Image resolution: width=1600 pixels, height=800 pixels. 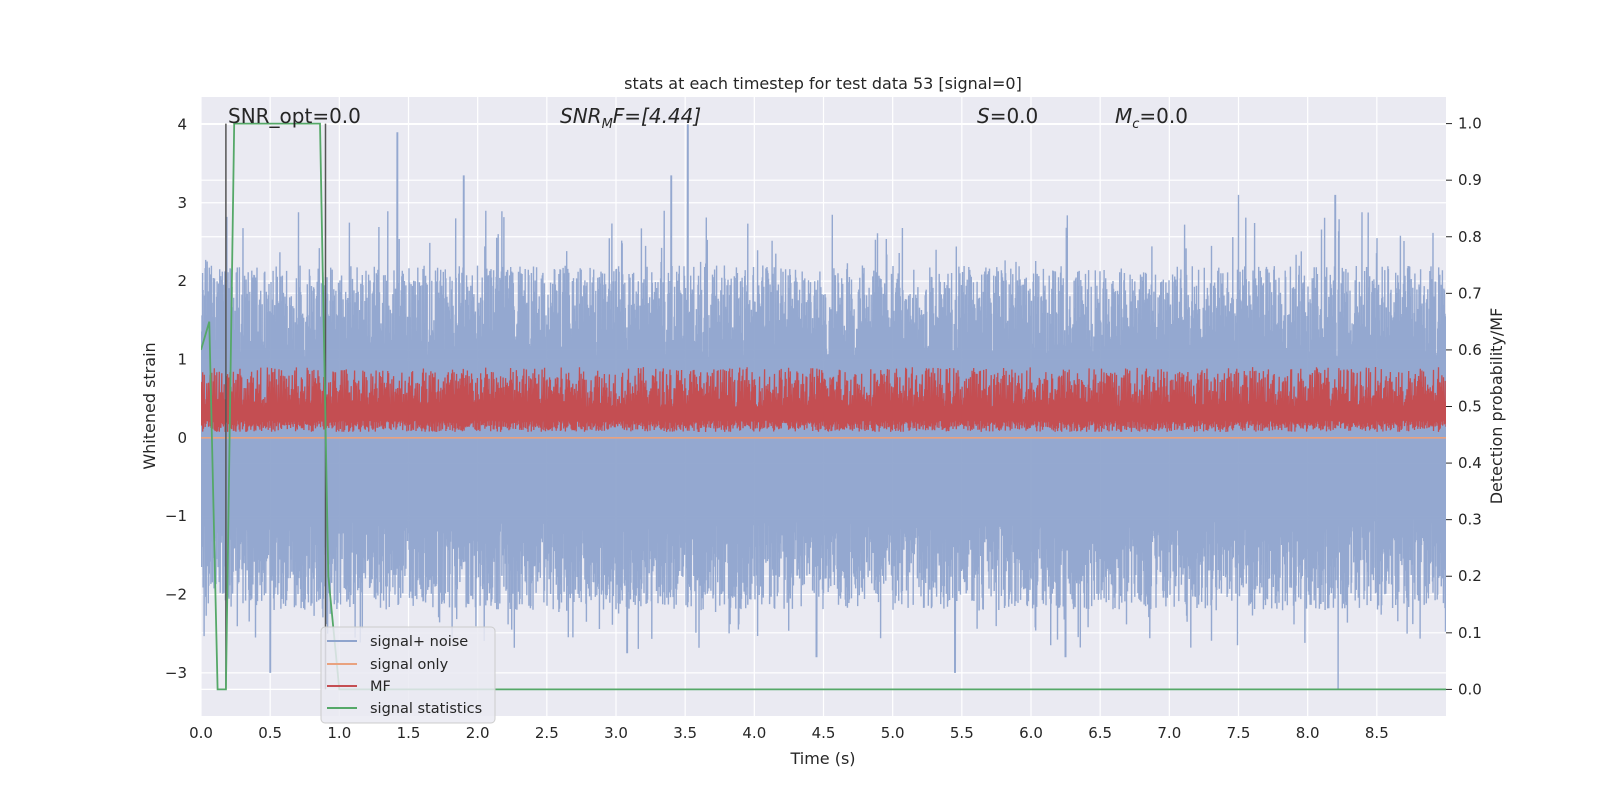 What do you see at coordinates (478, 733) in the screenshot?
I see `x-tick-label: 2.0` at bounding box center [478, 733].